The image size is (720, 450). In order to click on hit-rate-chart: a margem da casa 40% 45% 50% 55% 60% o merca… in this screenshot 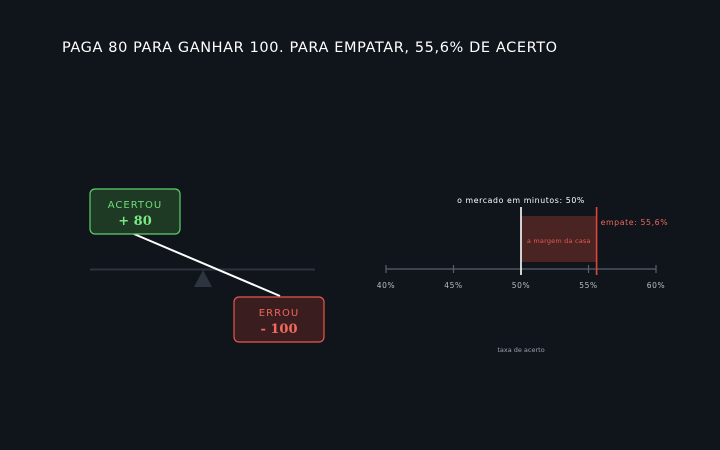, I will do `click(522, 275)`.